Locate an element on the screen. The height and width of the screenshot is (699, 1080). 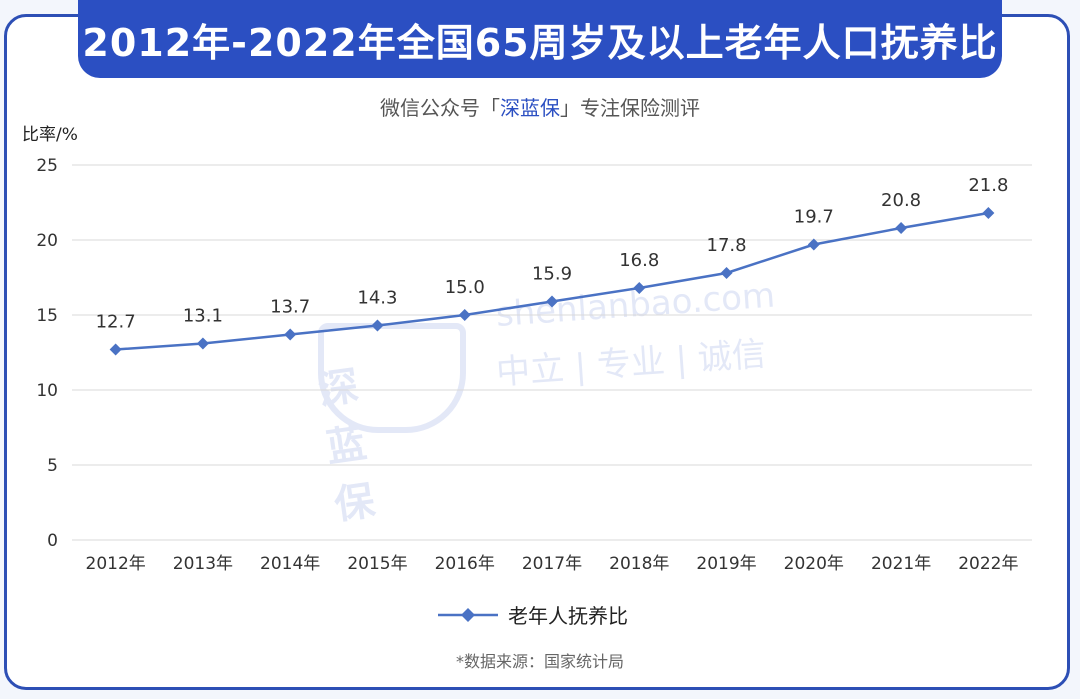
x-tick-label: 2015年 is located at coordinates (377, 564).